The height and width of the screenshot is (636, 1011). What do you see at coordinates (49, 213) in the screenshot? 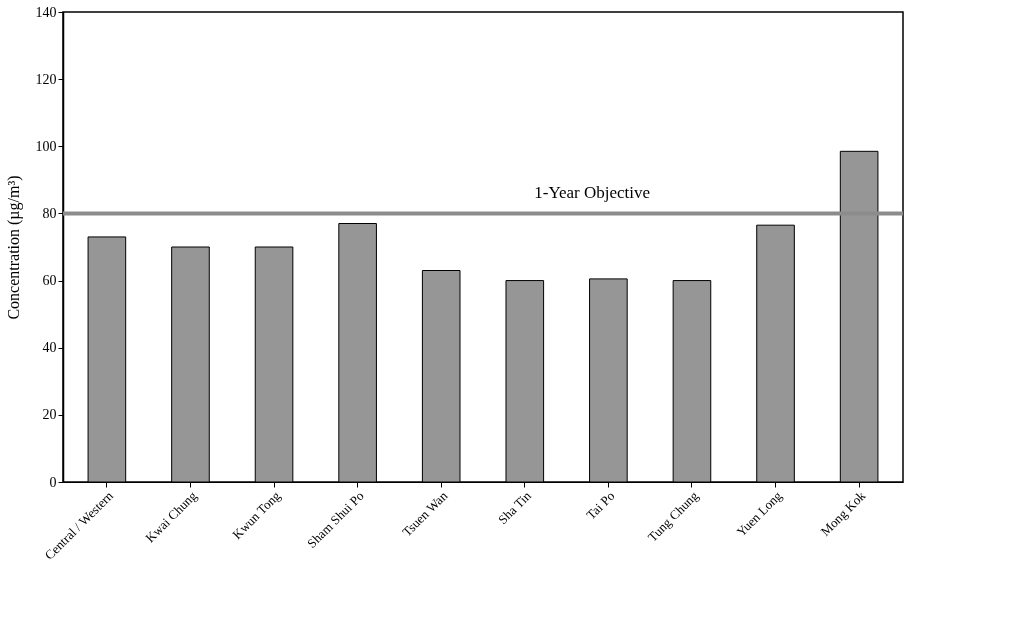
I see `y-tick-label: 80` at bounding box center [49, 213].